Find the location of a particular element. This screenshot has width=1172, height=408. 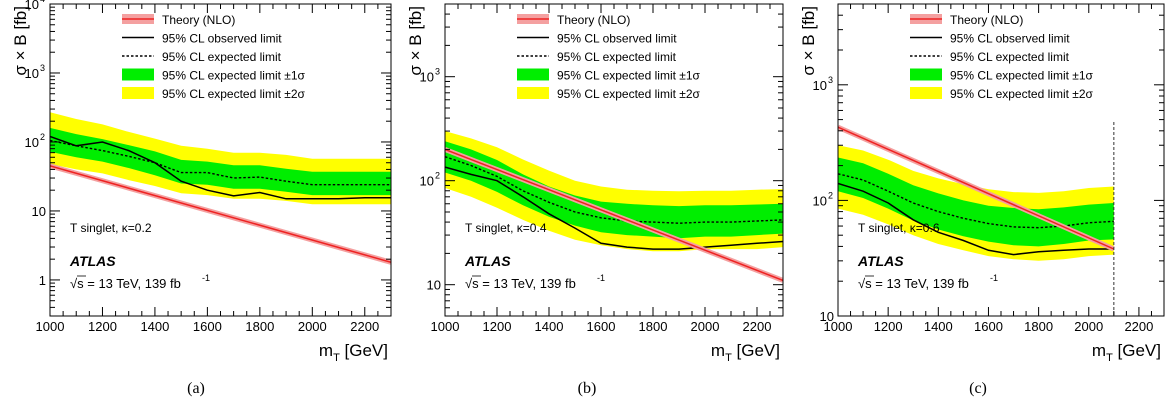

model-annotation: T singlet, κ=0.2 is located at coordinates (111, 228).